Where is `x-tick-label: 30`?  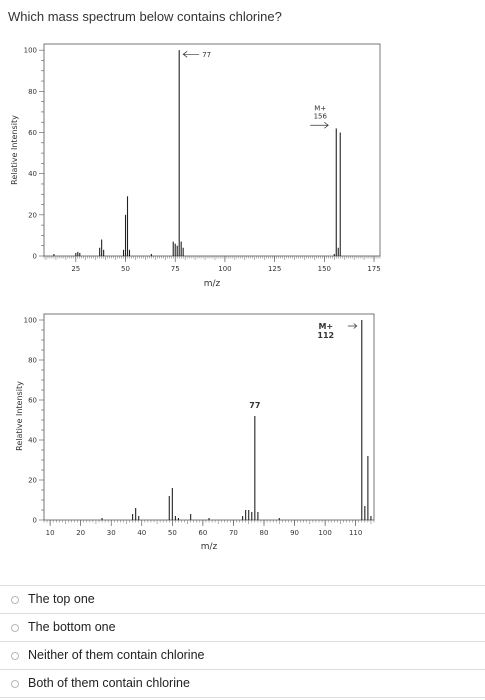 x-tick-label: 30 is located at coordinates (111, 533).